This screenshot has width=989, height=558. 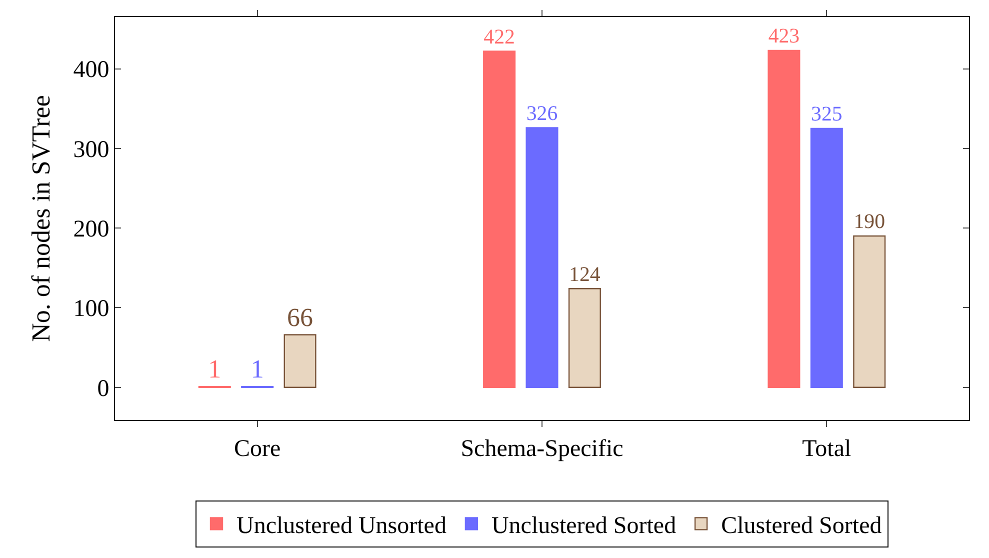 What do you see at coordinates (103, 389) in the screenshot?
I see `y-tick-label: 0` at bounding box center [103, 389].